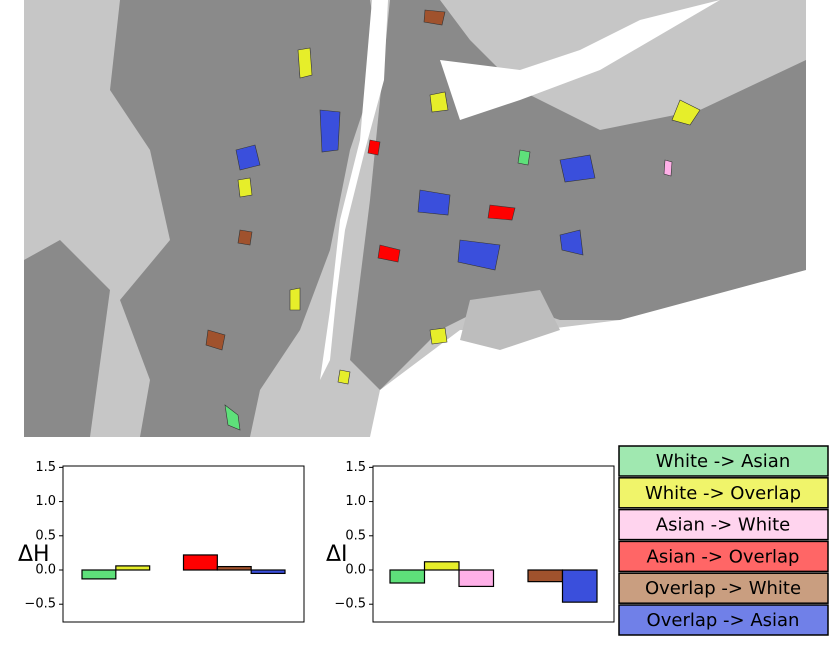 The width and height of the screenshot is (830, 648). Describe the element at coordinates (337, 554) in the screenshot. I see `y-axis-label: ΔI` at that location.